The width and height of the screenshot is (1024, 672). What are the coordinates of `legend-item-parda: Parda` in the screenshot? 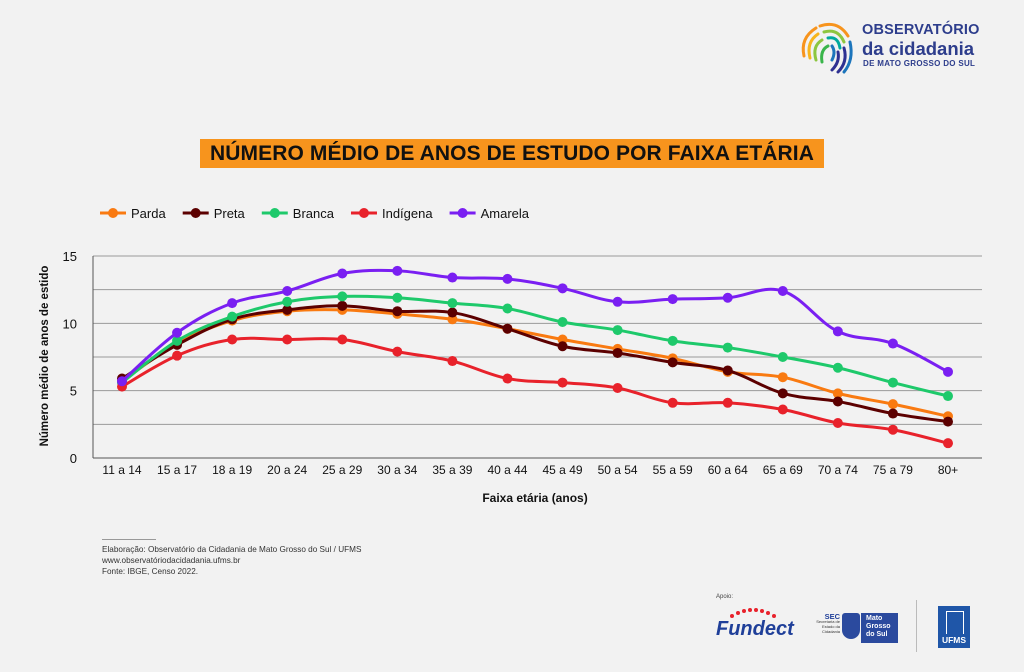 It's located at (133, 213).